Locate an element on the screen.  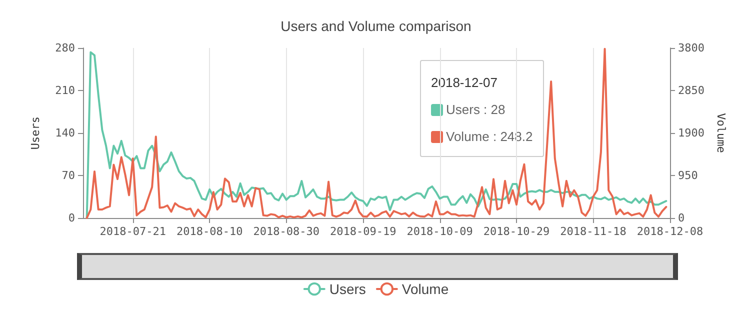
y2-tick-label: 2850 is located at coordinates (691, 90).